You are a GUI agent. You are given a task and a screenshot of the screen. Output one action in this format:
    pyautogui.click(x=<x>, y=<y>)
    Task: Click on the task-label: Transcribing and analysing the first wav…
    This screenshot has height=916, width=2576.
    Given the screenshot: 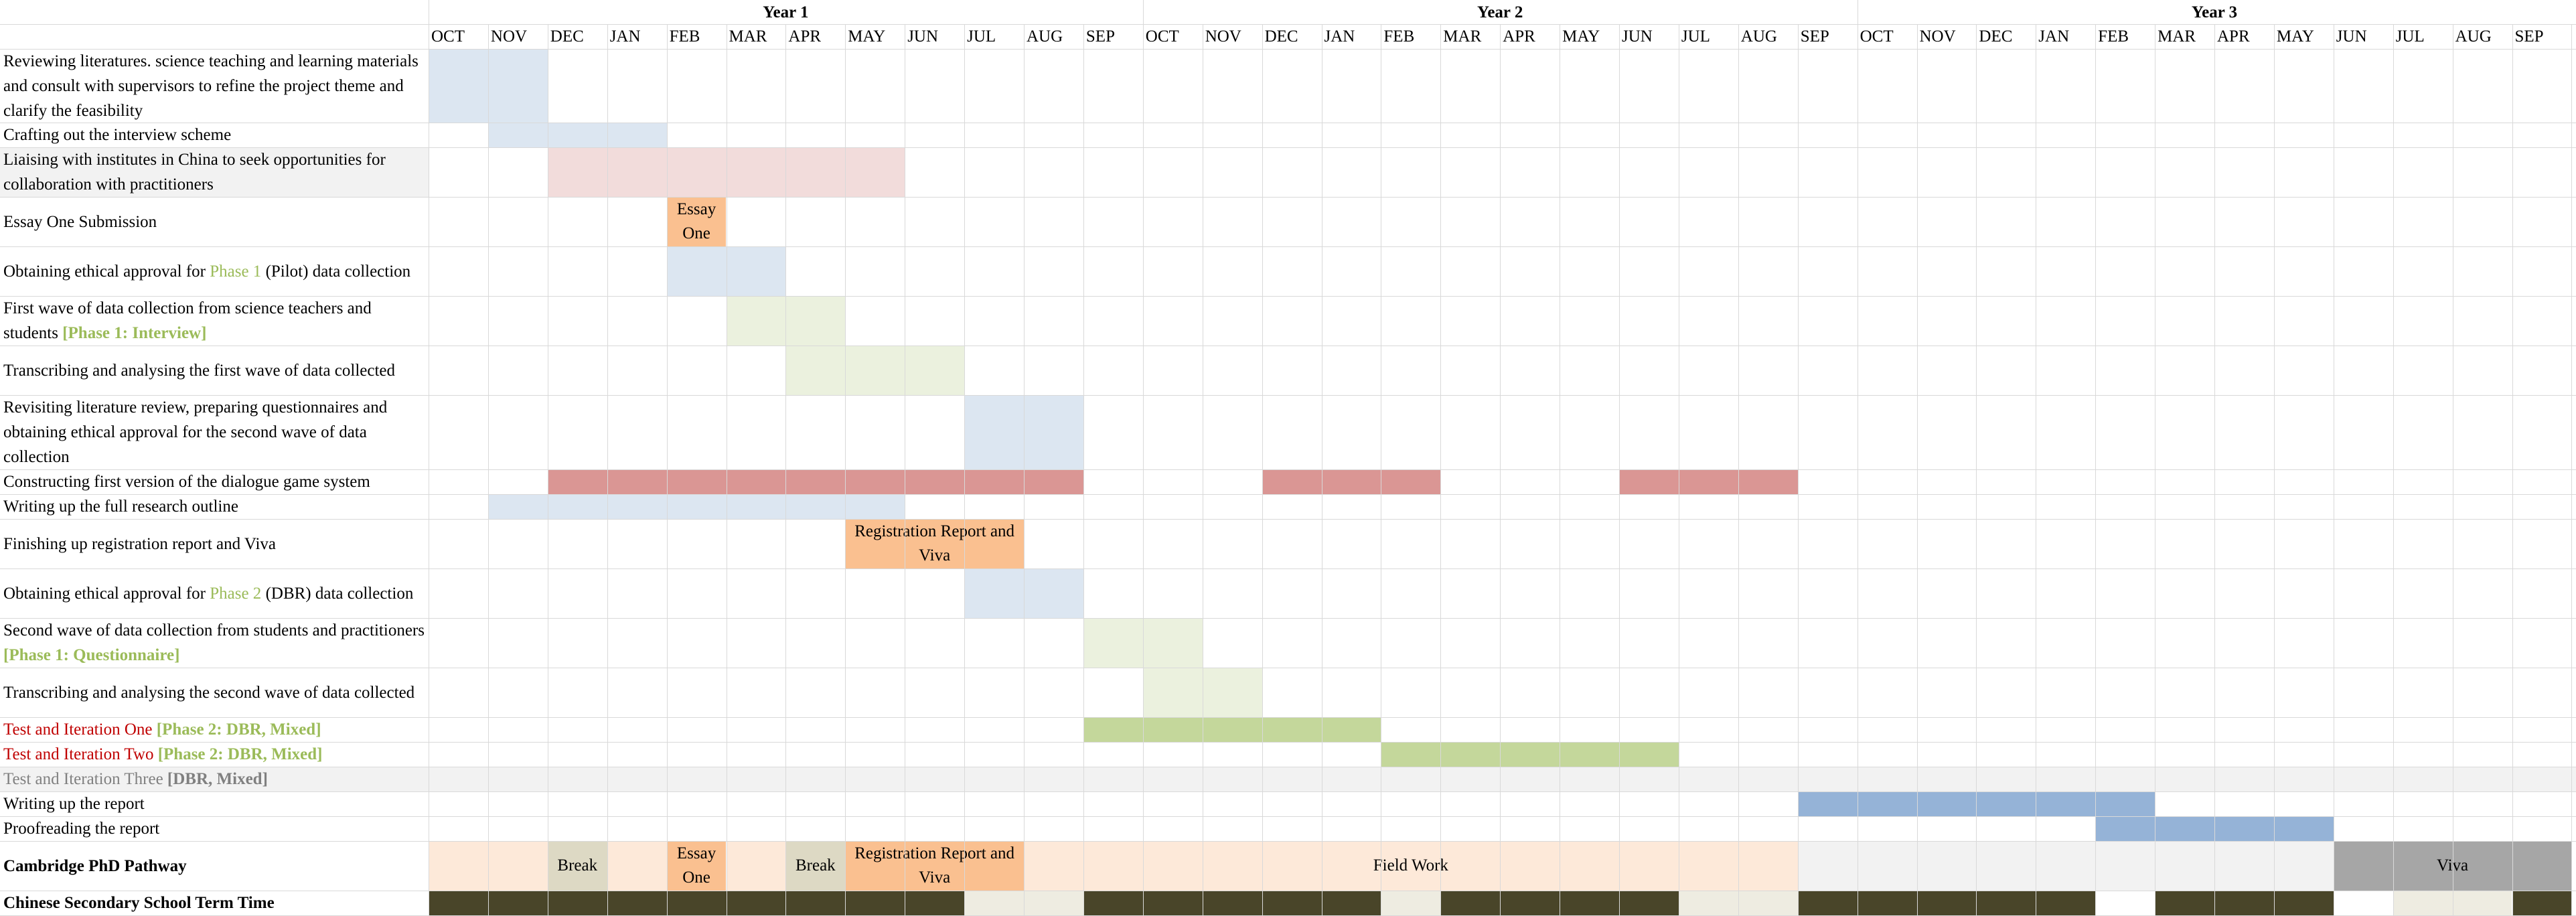 What is the action you would take?
    pyautogui.click(x=214, y=370)
    